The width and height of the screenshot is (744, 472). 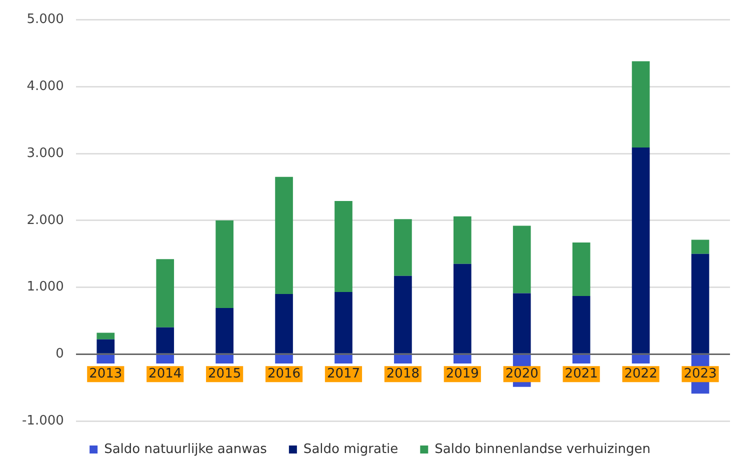 I want to click on y-tick-label: 0, so click(x=60, y=354).